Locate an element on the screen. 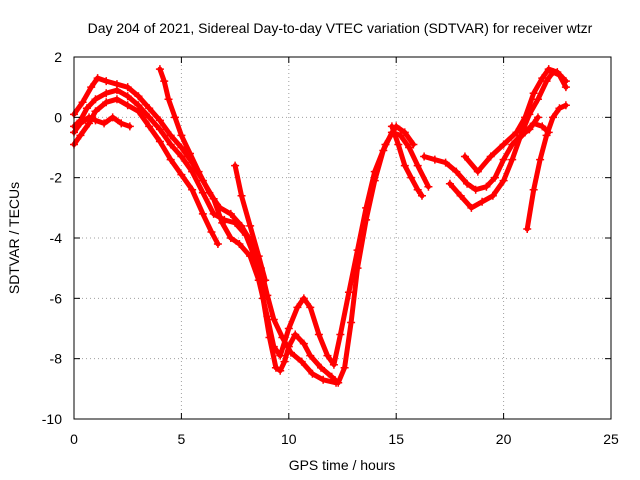 This screenshot has height=480, width=640. y-tick-label: 0 is located at coordinates (58, 117).